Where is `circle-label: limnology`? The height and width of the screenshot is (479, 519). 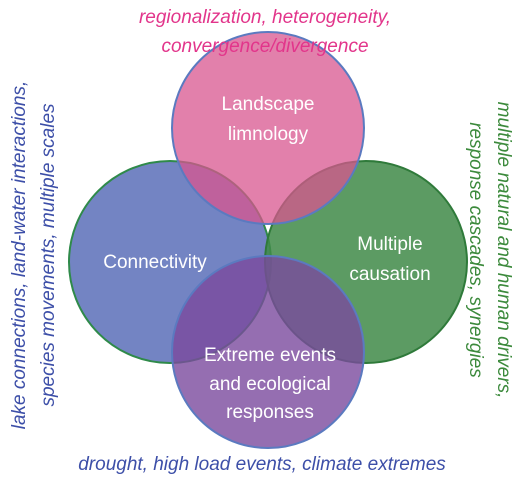 circle-label: limnology is located at coordinates (268, 134).